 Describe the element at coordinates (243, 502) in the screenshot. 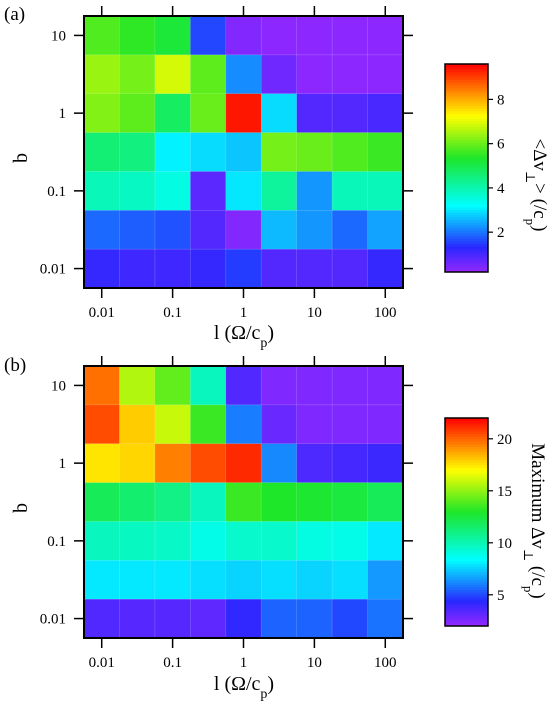

I see `heatmap-b-cell-r3-c4` at that location.